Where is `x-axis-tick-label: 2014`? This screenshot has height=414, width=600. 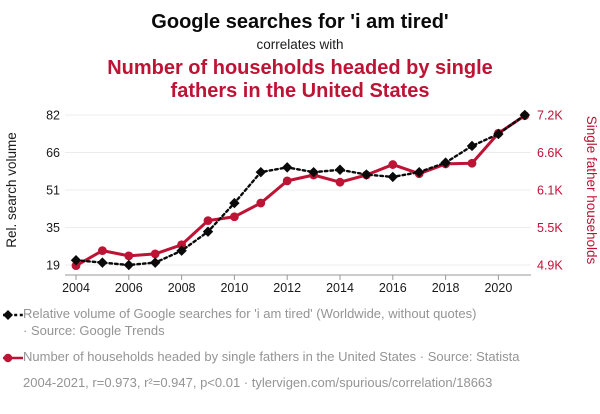
x-axis-tick-label: 2014 is located at coordinates (340, 288).